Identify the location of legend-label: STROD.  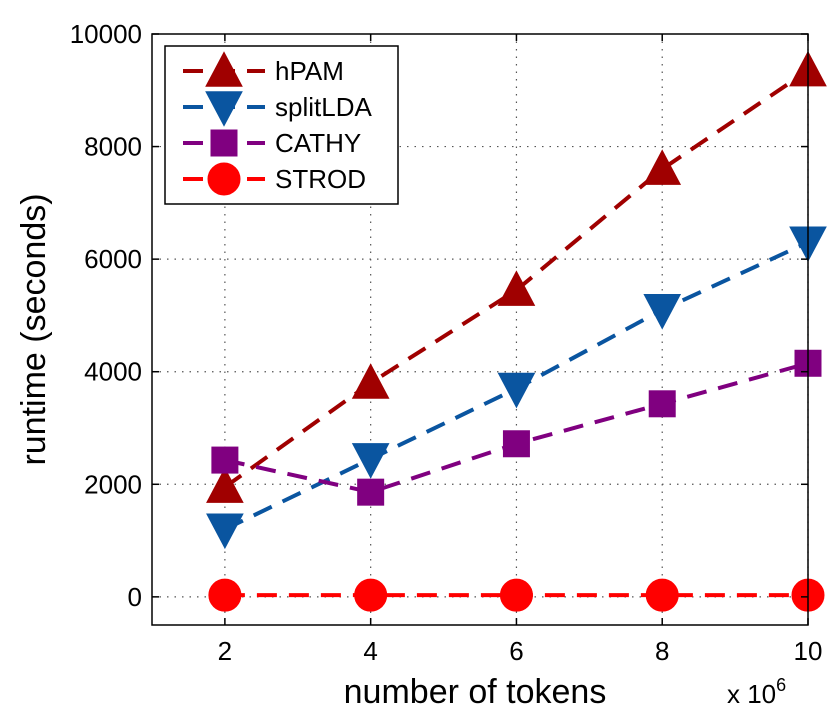
(320, 179).